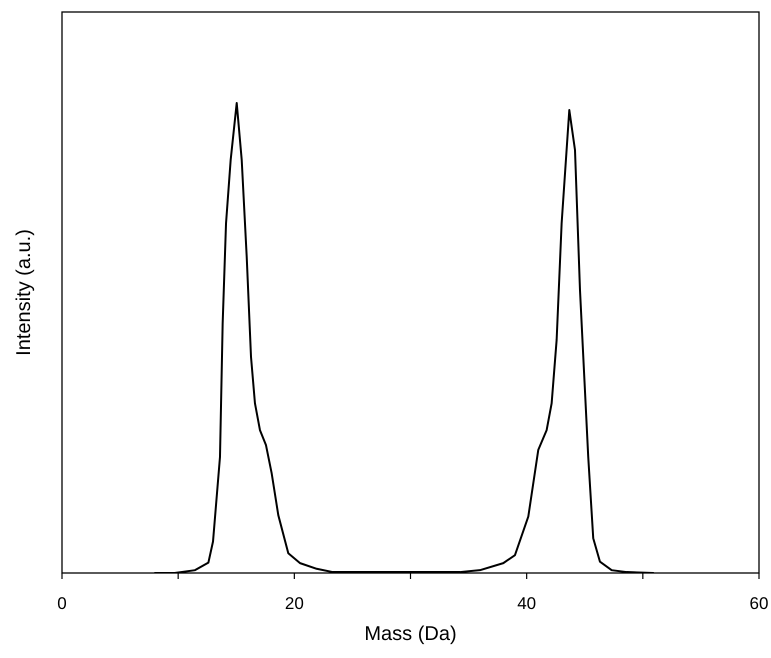  Describe the element at coordinates (24, 292) in the screenshot. I see `y-axis-title: Intensity (a.u.)` at that location.